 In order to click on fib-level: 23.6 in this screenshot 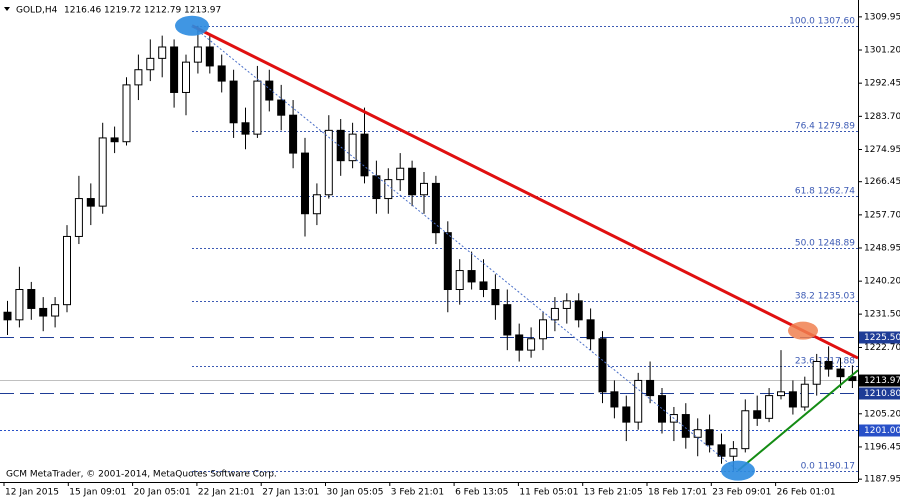, I will do `click(805, 361)`.